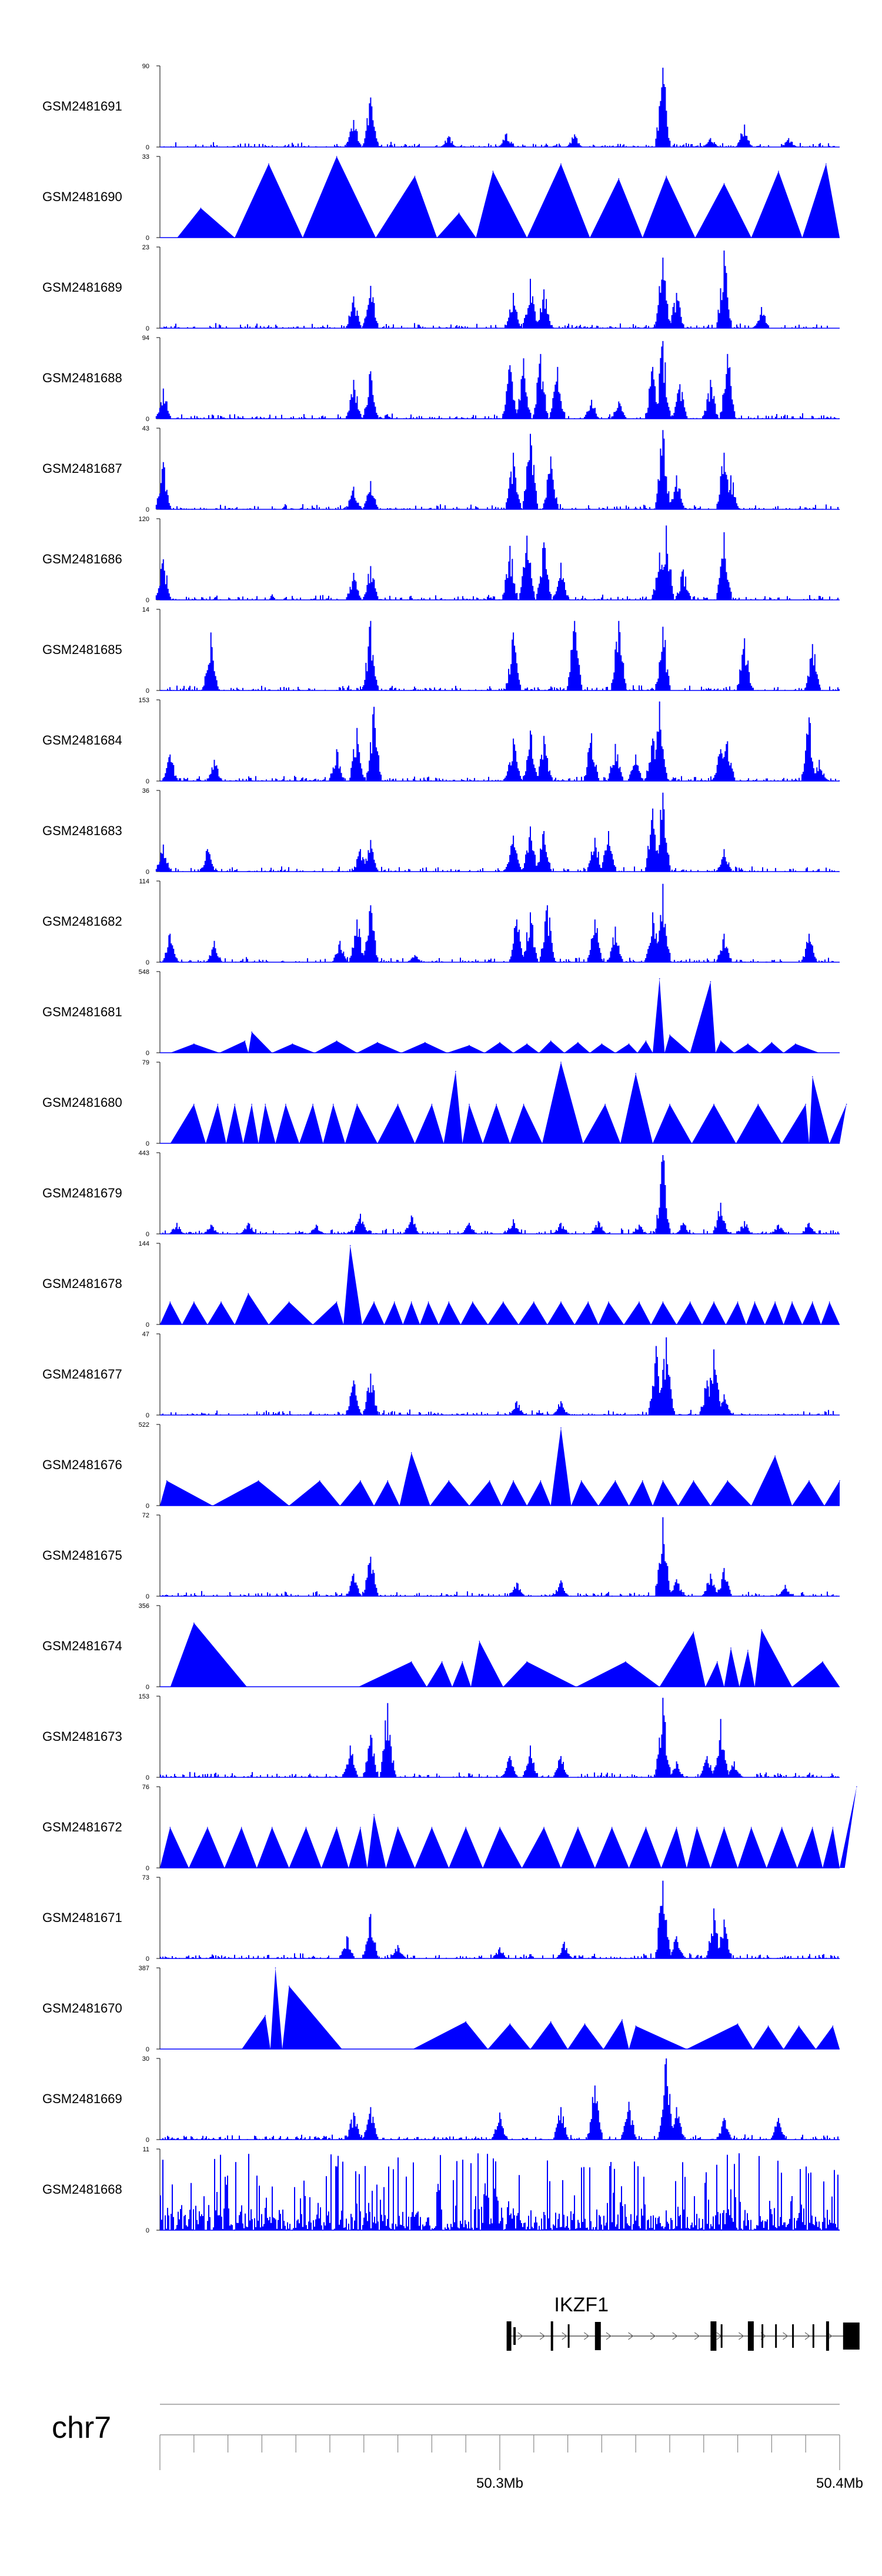 The width and height of the screenshot is (882, 2576). Describe the element at coordinates (82, 1012) in the screenshot. I see `track-label: GSM2481681` at that location.